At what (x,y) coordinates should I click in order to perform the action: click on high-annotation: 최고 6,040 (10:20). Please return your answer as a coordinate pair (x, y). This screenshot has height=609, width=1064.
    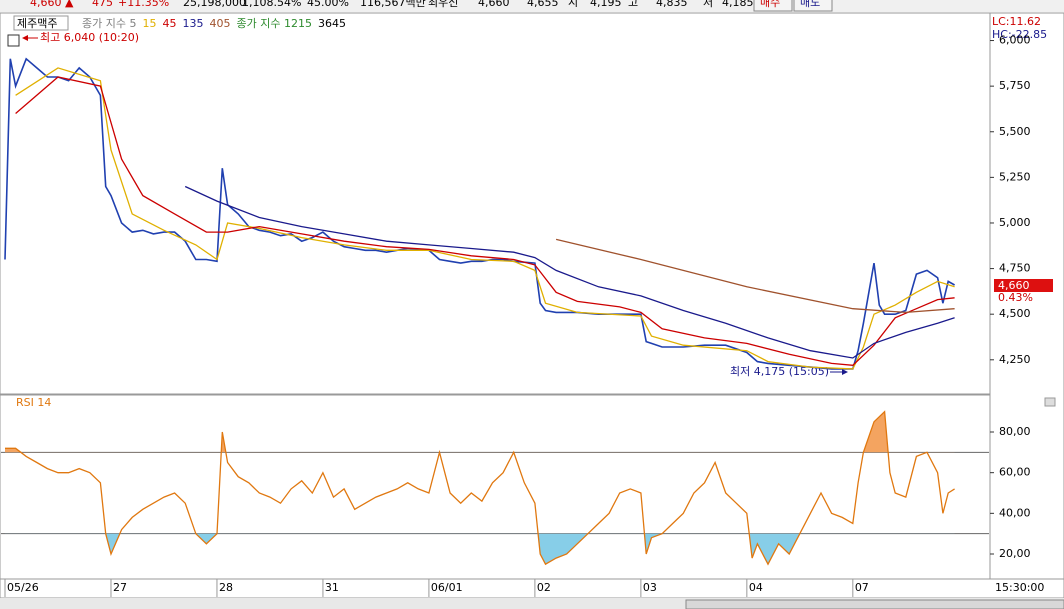
    Looking at the image, I should click on (89, 37).